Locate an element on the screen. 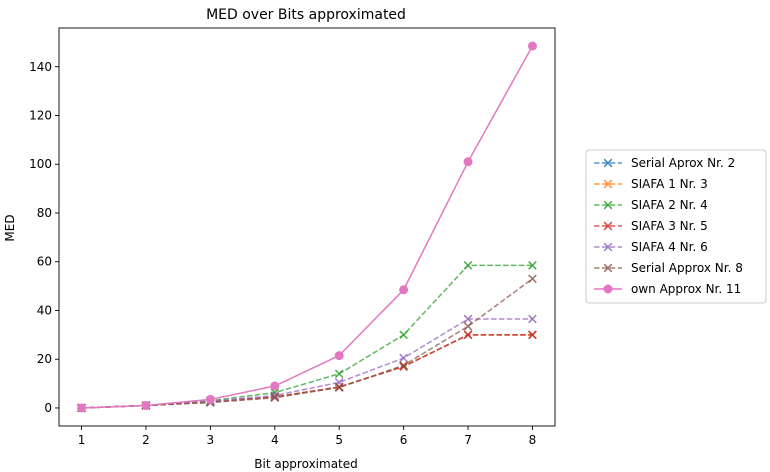  legend-item: SIAFA 4 Nr. 6 is located at coordinates (651, 247).